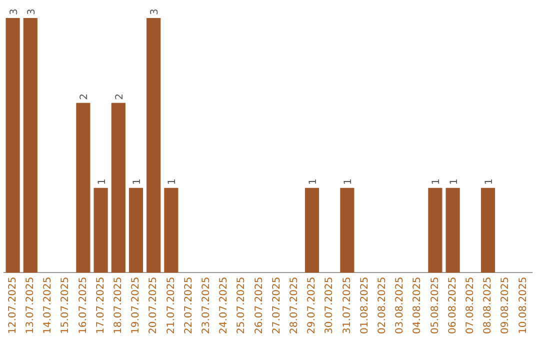  I want to click on x-tick-label: 03.08.2025, so click(400, 305).